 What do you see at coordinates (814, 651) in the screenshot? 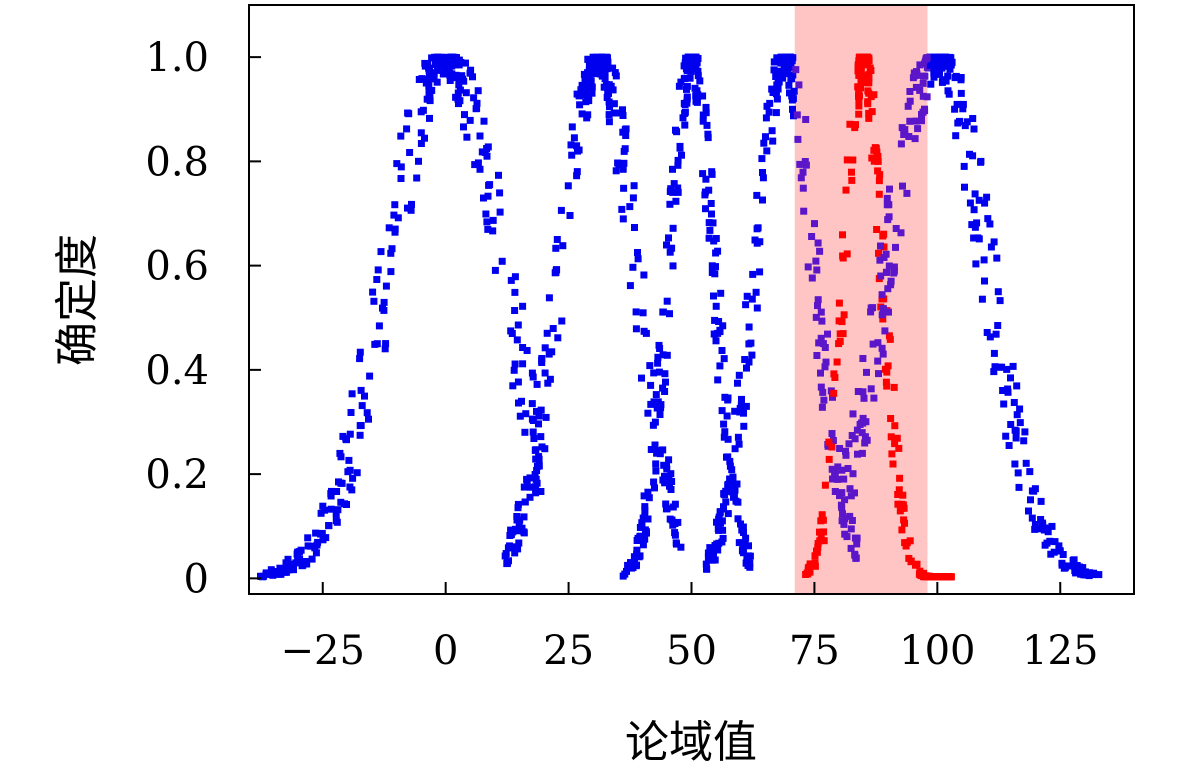
I see `x-tick-label: 75` at bounding box center [814, 651].